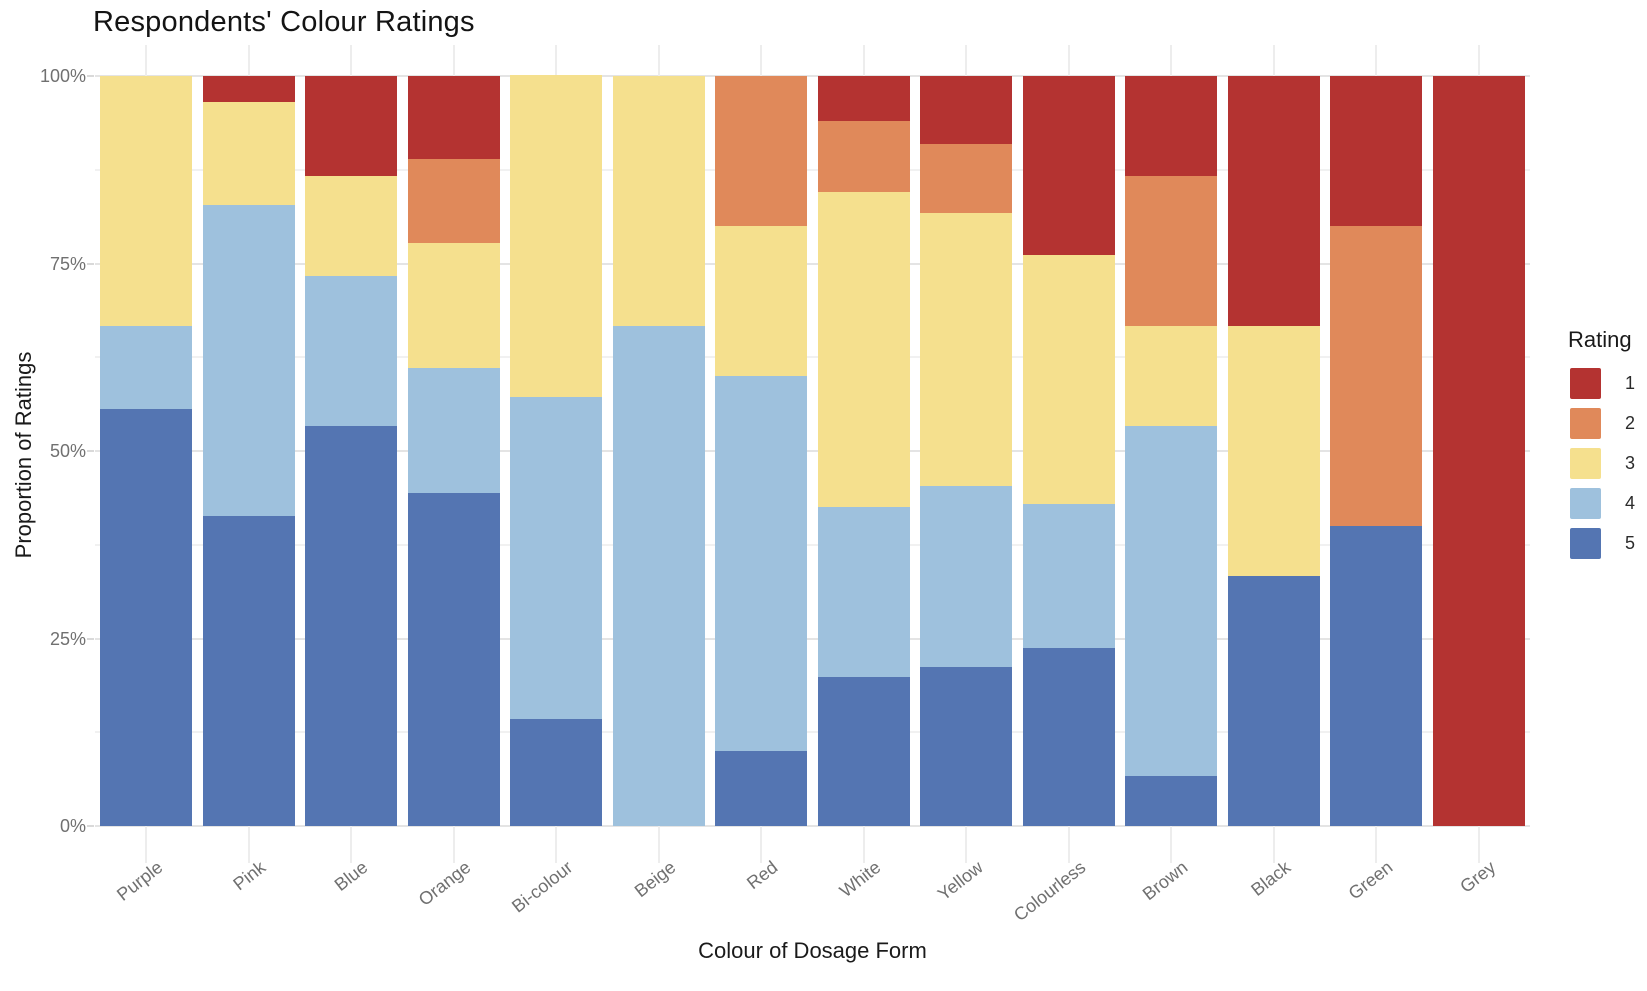  I want to click on bar-white, so click(863, 435).